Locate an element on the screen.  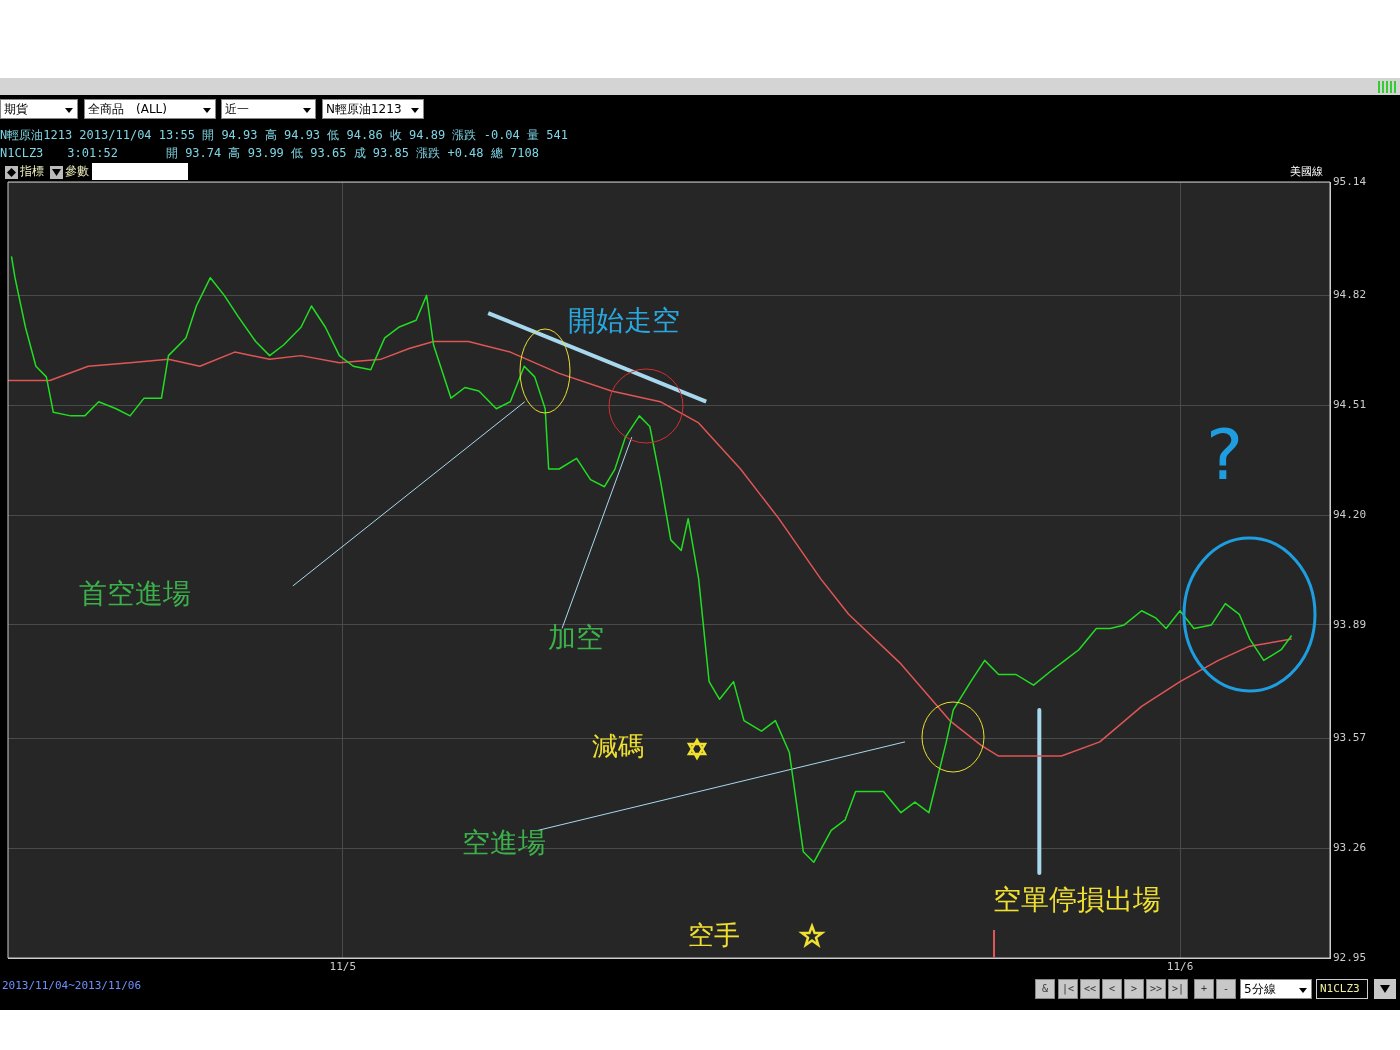
y-tick-label: 94.82 is located at coordinates (1350, 295).